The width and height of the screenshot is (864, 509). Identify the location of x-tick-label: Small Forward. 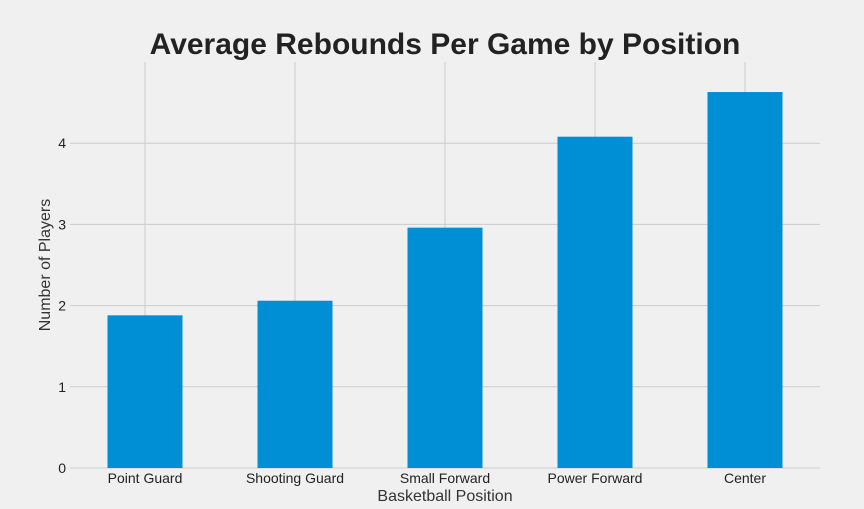
(445, 478).